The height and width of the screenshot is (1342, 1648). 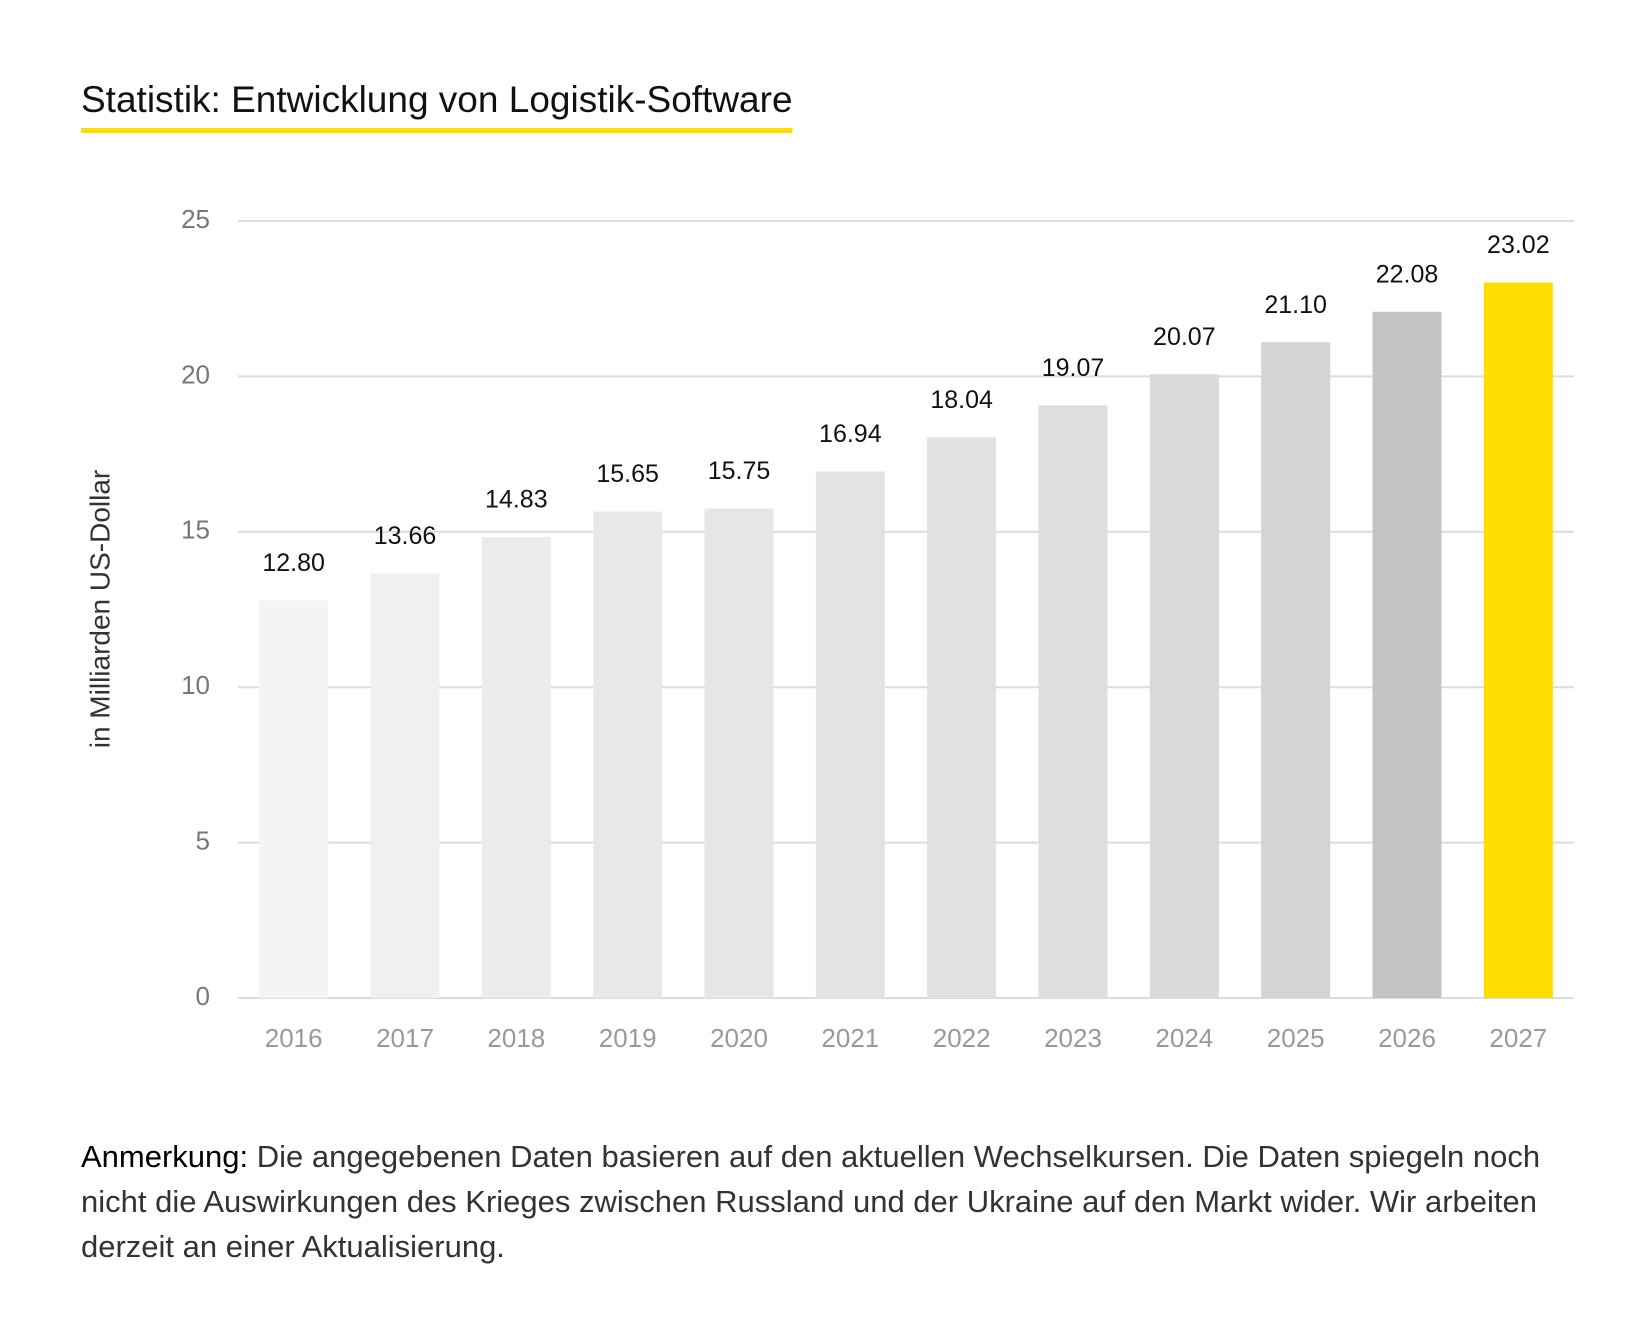 I want to click on value-label: 14.83, so click(x=516, y=500).